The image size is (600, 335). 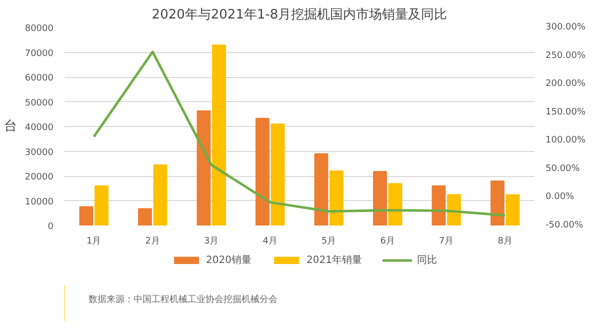 What do you see at coordinates (446, 241) in the screenshot?
I see `x-tick-label: 7月` at bounding box center [446, 241].